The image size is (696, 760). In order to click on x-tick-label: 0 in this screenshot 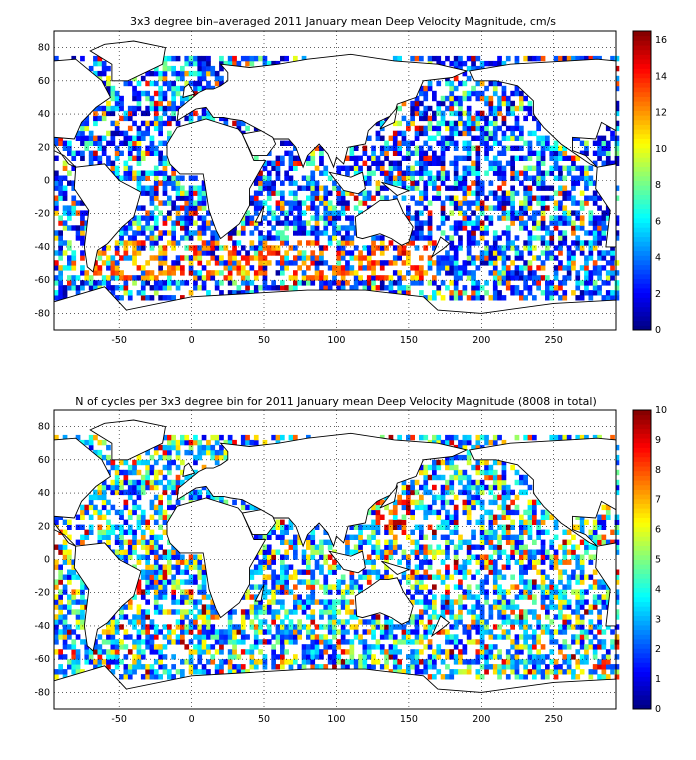, I will do `click(192, 340)`.